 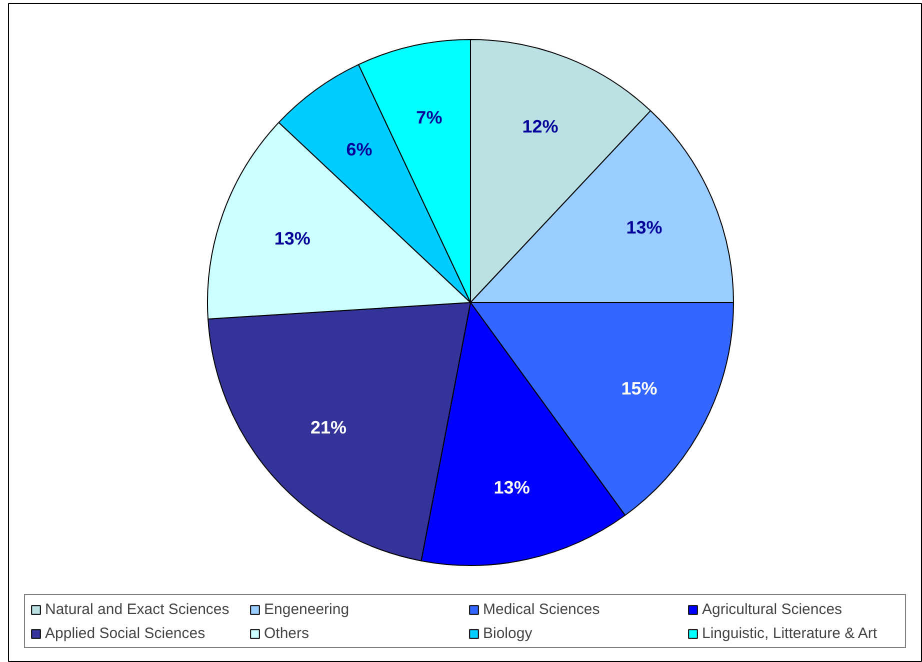 What do you see at coordinates (307, 609) in the screenshot?
I see `legend-label: Engeneering` at bounding box center [307, 609].